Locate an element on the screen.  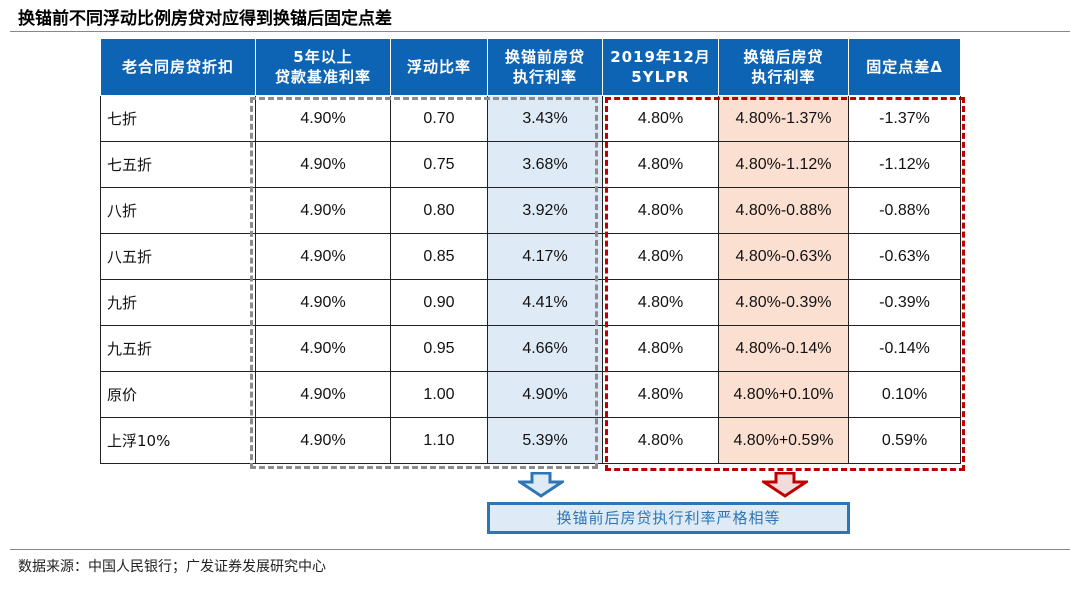
table-cell: 4.66% is located at coordinates (545, 348).